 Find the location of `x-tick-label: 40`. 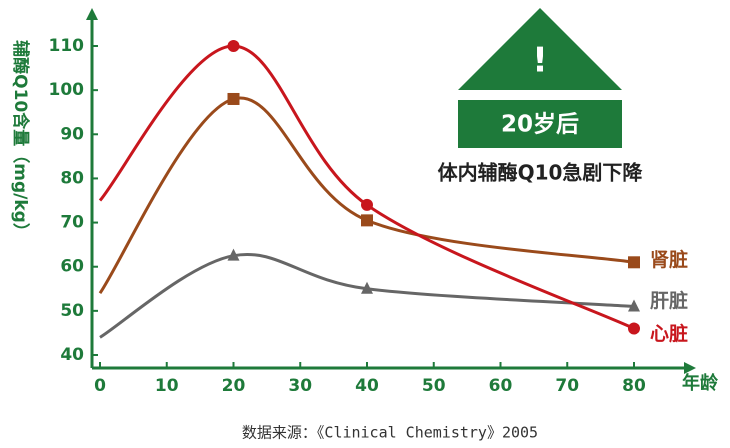

x-tick-label: 40 is located at coordinates (367, 386).